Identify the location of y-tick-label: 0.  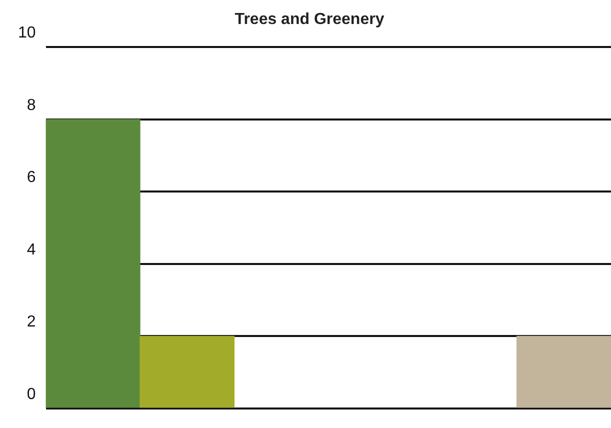
(31, 394).